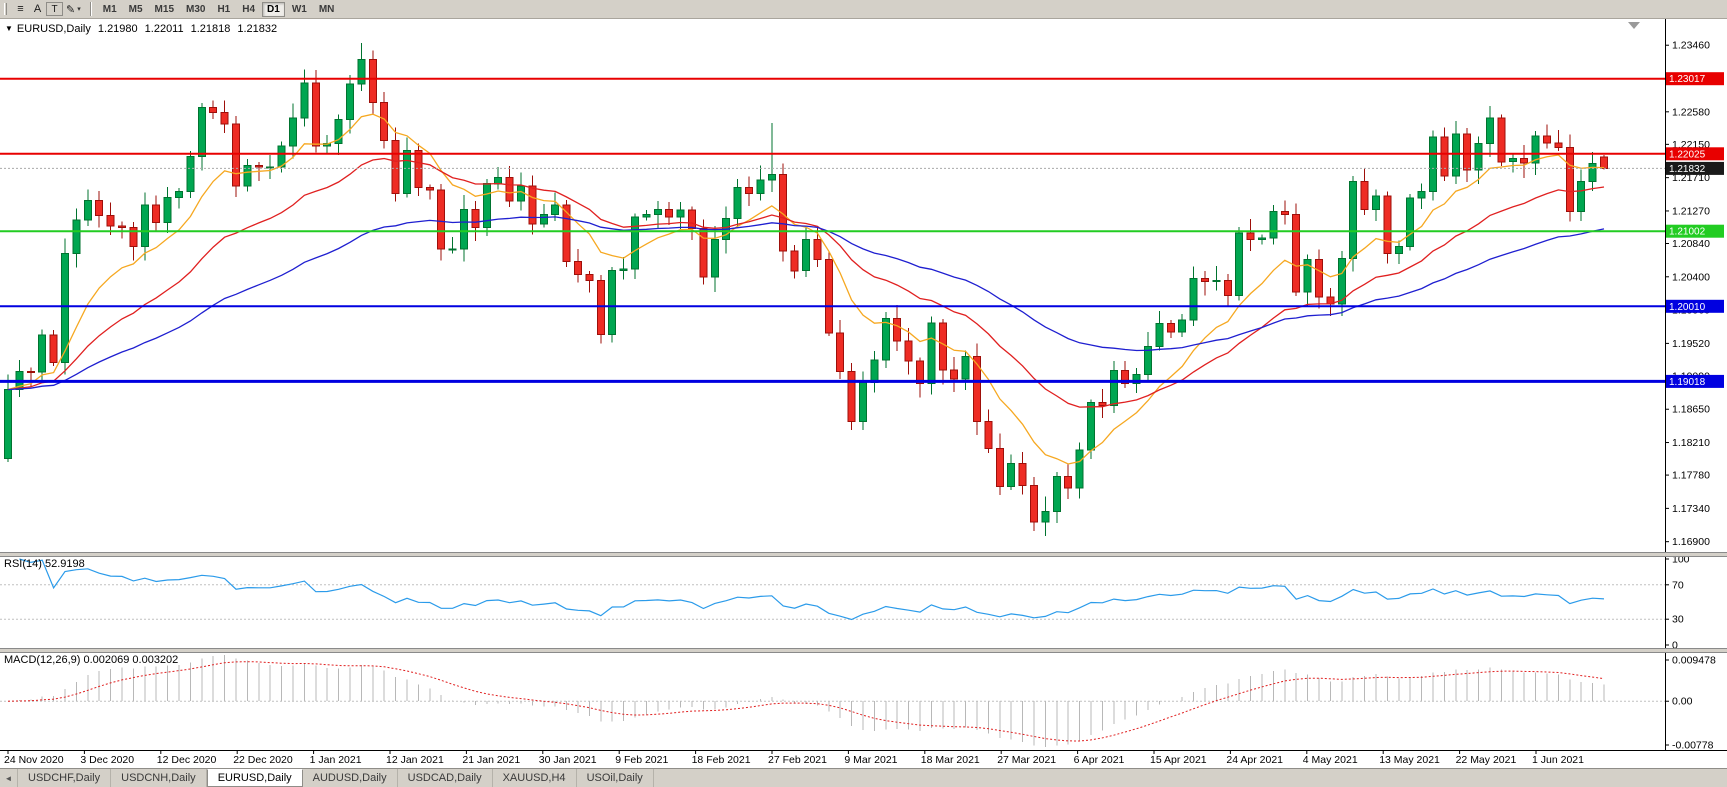 The image size is (1727, 787). What do you see at coordinates (273, 9) in the screenshot?
I see `timeframe-button-d1: D1` at bounding box center [273, 9].